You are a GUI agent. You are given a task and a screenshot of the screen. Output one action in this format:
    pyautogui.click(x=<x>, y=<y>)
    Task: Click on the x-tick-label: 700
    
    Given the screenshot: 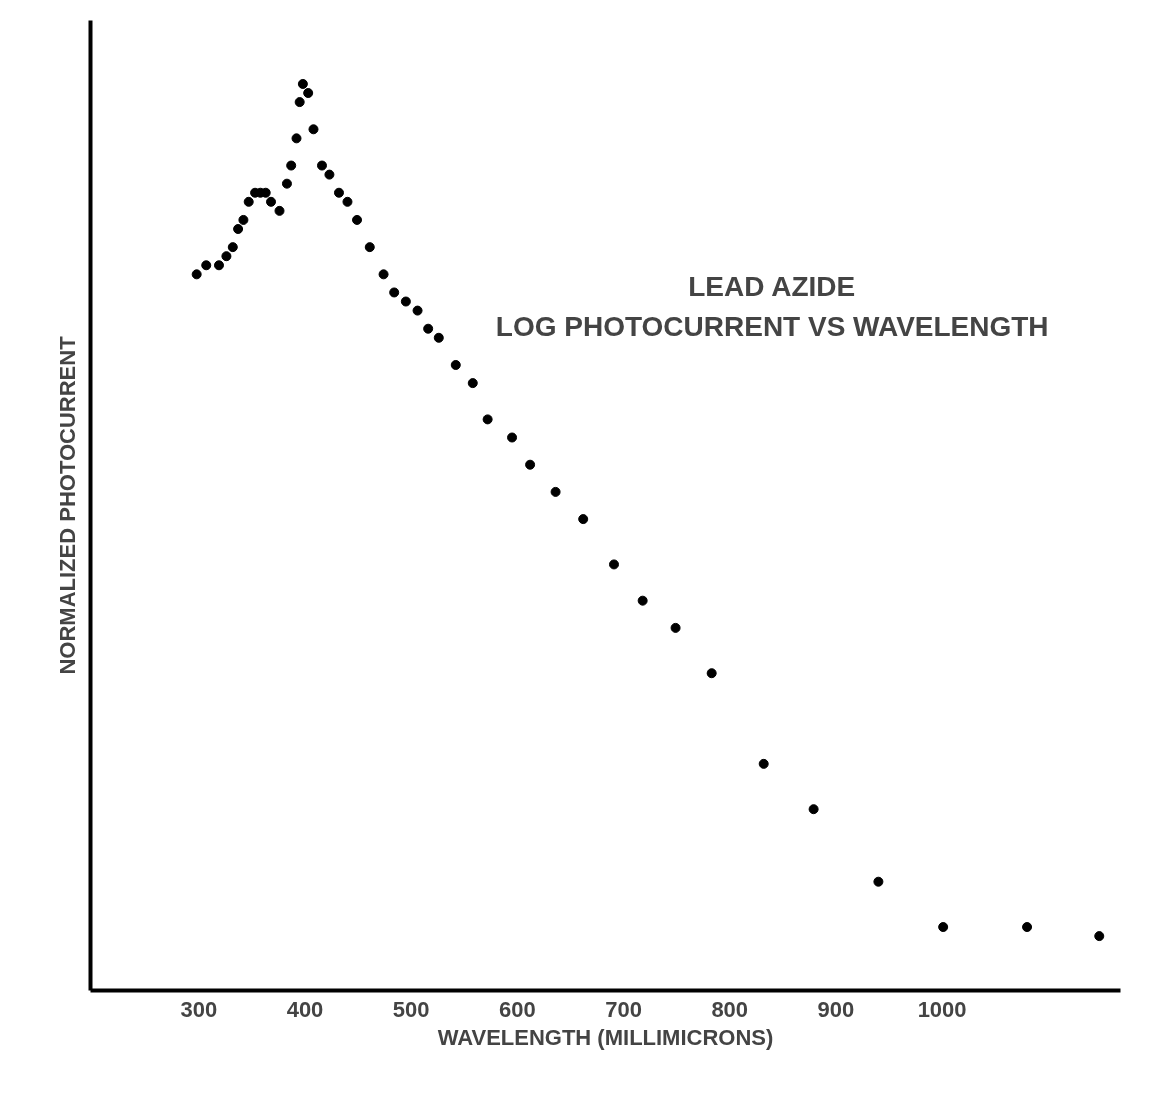 What is the action you would take?
    pyautogui.click(x=623, y=1009)
    